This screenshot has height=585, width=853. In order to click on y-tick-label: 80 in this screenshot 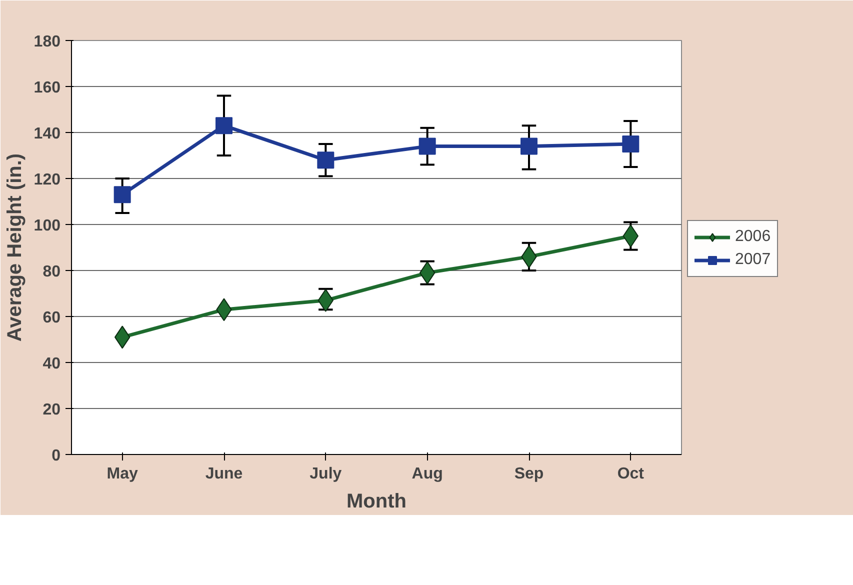, I will do `click(51, 272)`.